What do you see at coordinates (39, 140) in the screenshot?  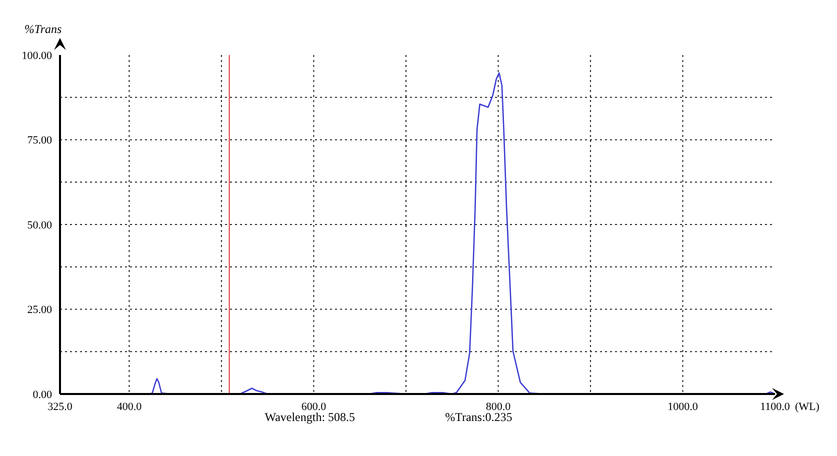 I see `y-tick-label: 75.00` at bounding box center [39, 140].